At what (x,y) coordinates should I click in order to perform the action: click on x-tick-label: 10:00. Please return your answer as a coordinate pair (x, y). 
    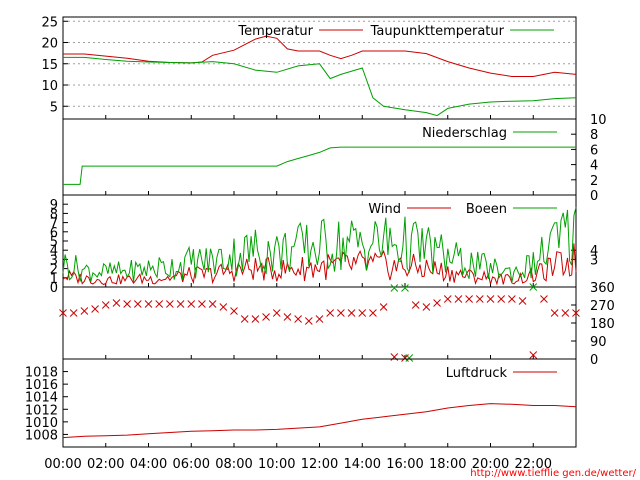
    Looking at the image, I should click on (276, 464).